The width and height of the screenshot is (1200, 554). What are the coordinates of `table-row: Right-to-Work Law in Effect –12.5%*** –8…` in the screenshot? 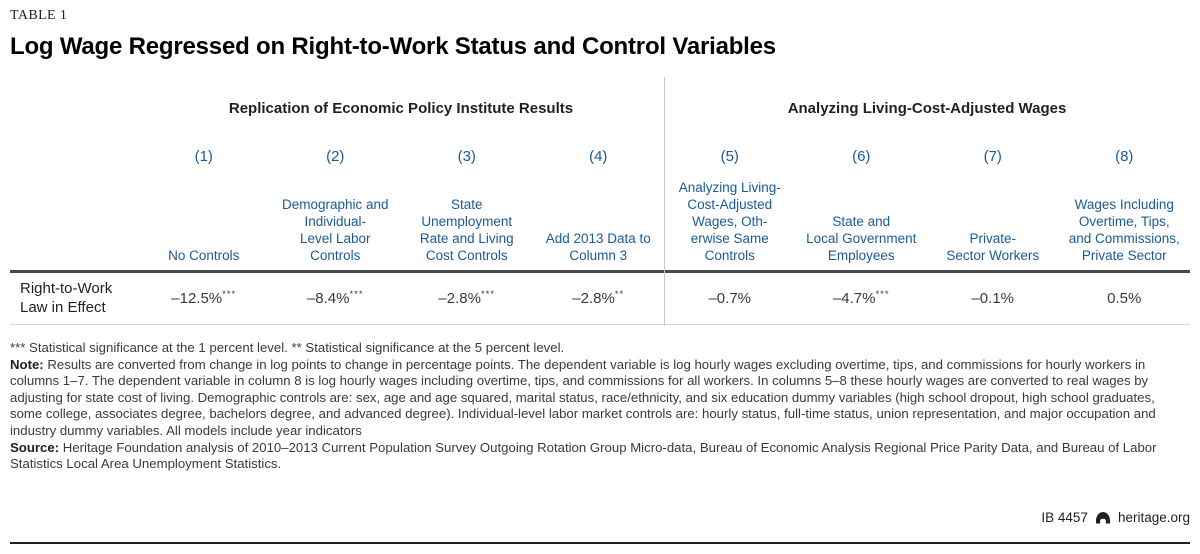 It's located at (600, 299).